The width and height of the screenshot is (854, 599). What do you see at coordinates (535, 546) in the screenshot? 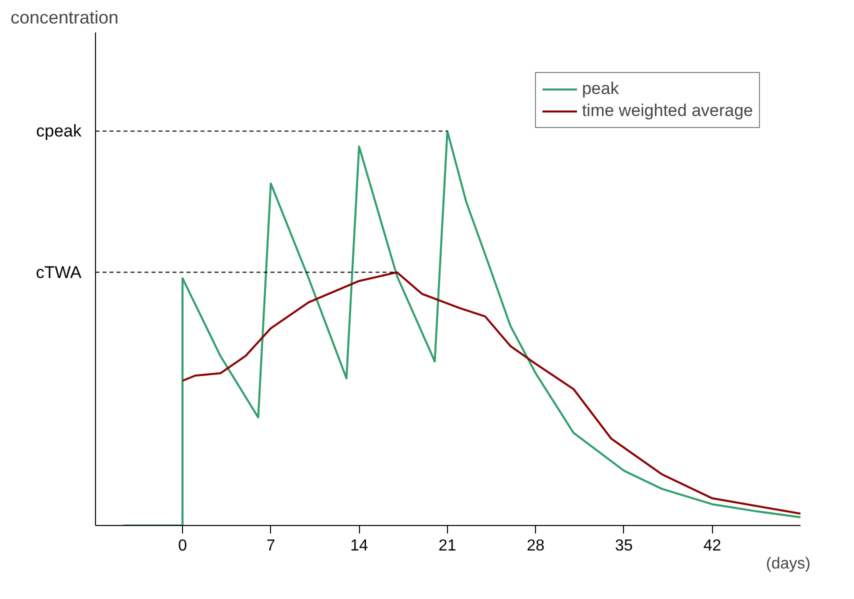
I see `x-tick-label: 28` at bounding box center [535, 546].